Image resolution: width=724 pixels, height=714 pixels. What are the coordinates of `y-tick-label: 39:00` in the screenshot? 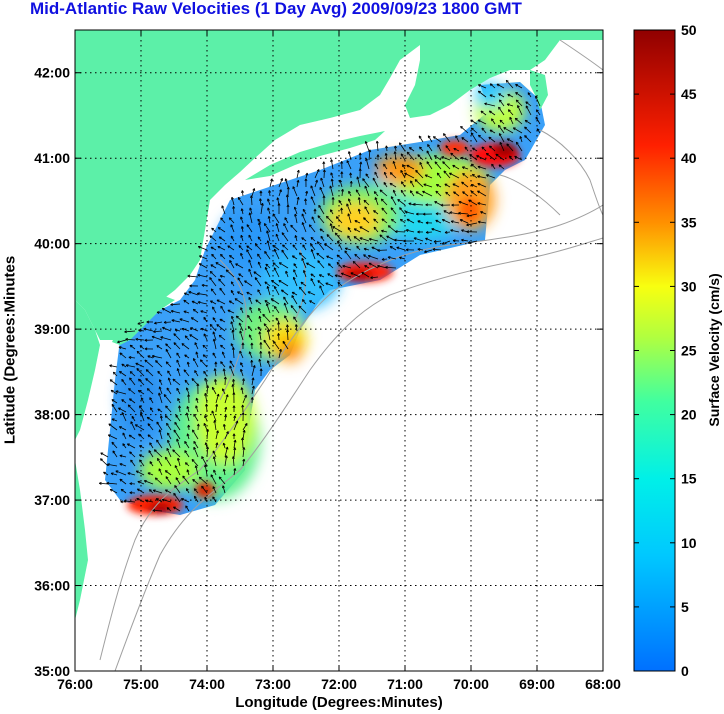 It's located at (52, 329).